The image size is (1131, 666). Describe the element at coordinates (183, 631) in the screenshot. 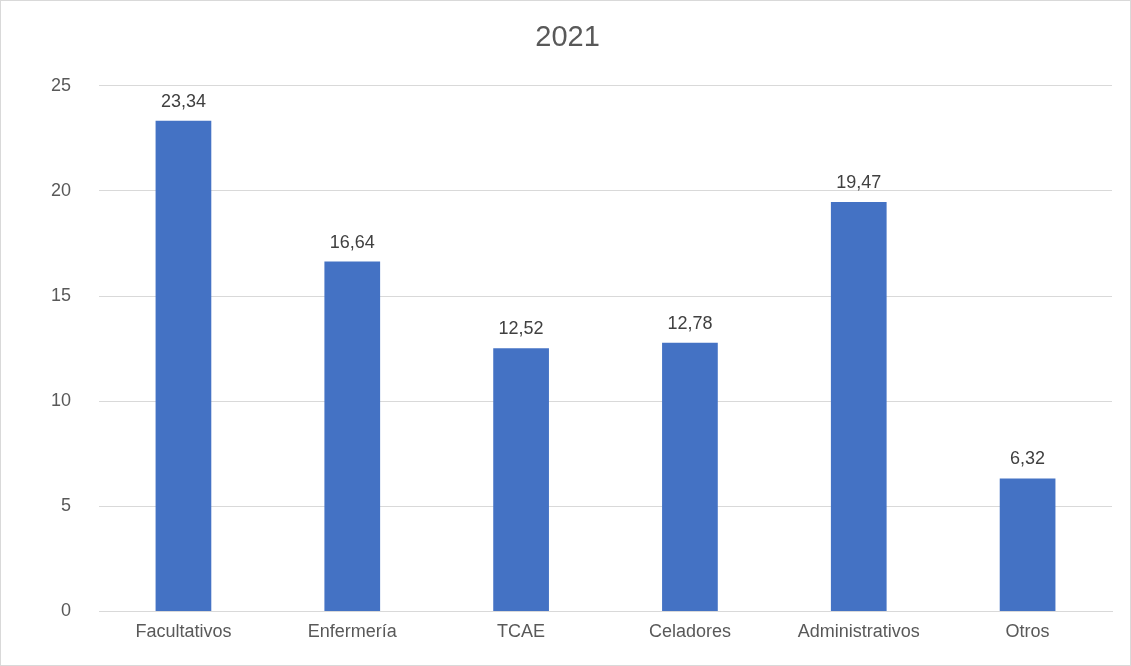

I see `x-tick-label: Facultativos` at that location.